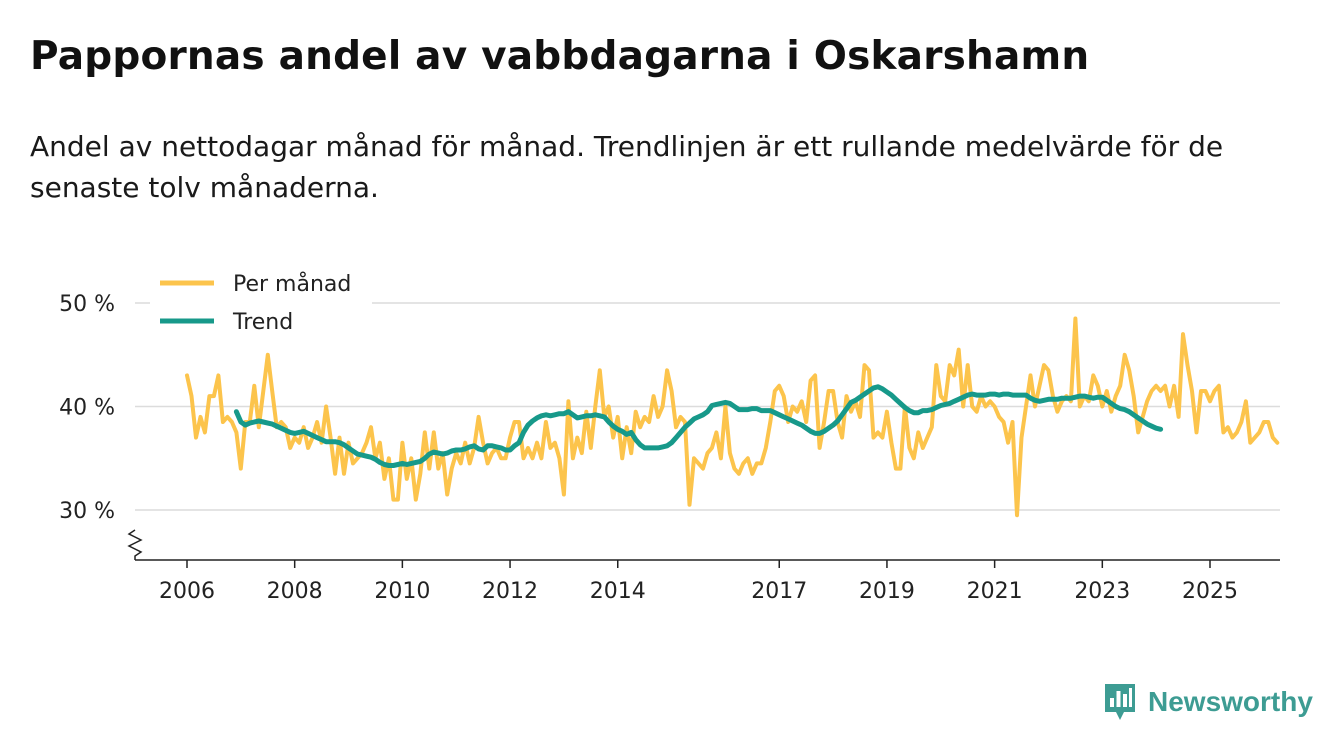 The image size is (1340, 753). I want to click on legend: Per månad Trend, so click(261, 302).